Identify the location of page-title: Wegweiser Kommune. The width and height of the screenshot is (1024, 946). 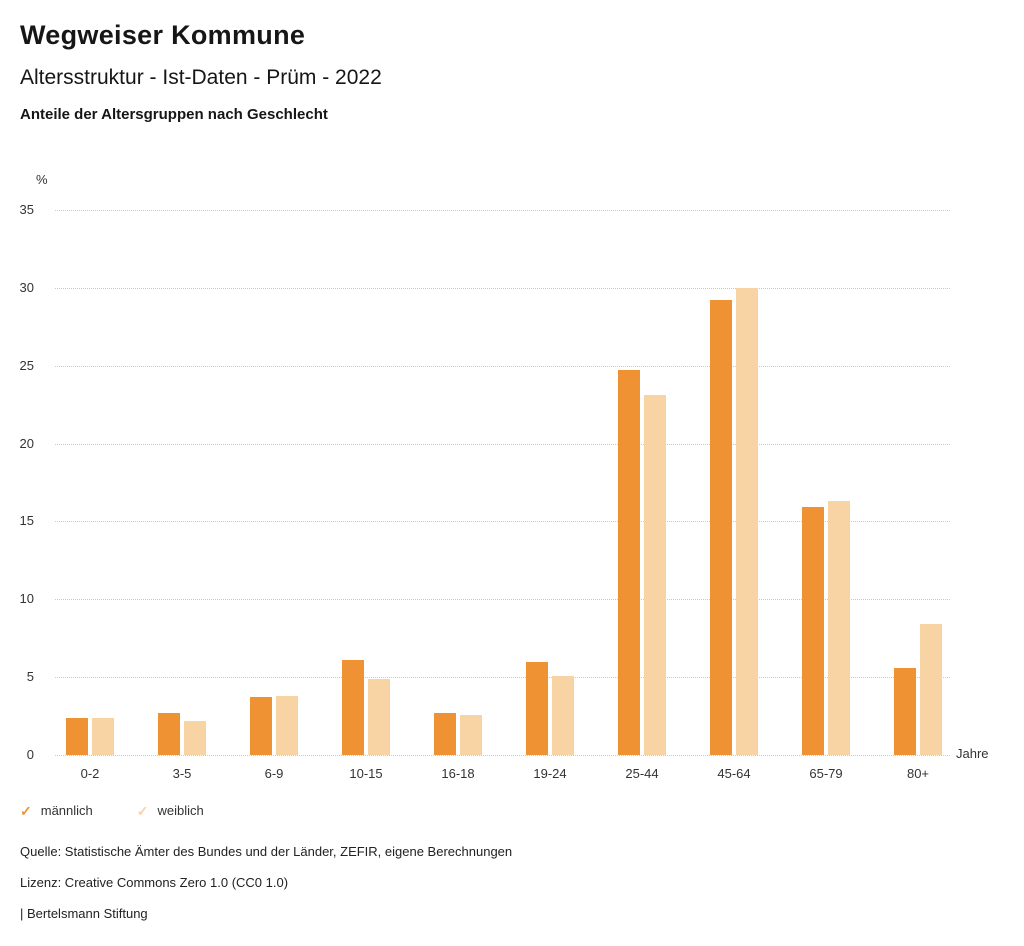
(163, 35).